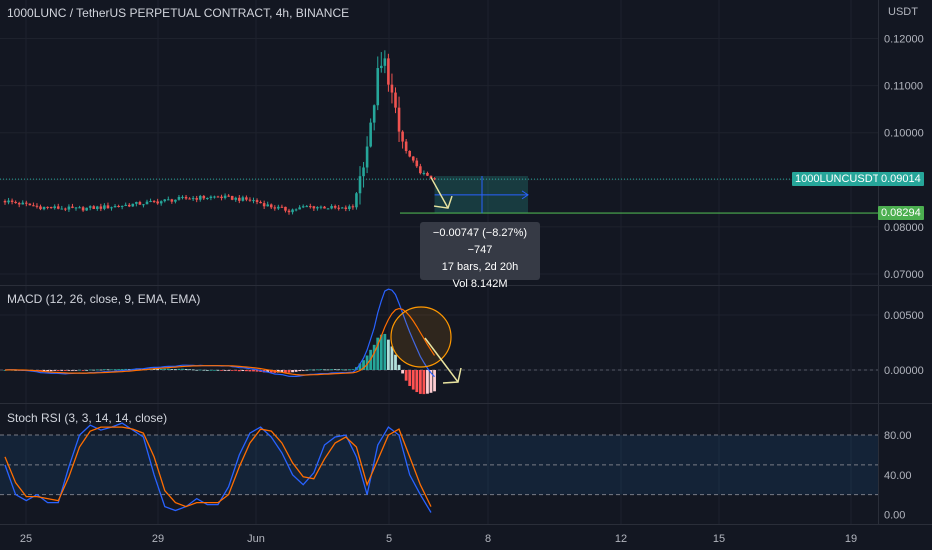 The image size is (932, 550). I want to click on projection-arrowhead, so click(525, 195).